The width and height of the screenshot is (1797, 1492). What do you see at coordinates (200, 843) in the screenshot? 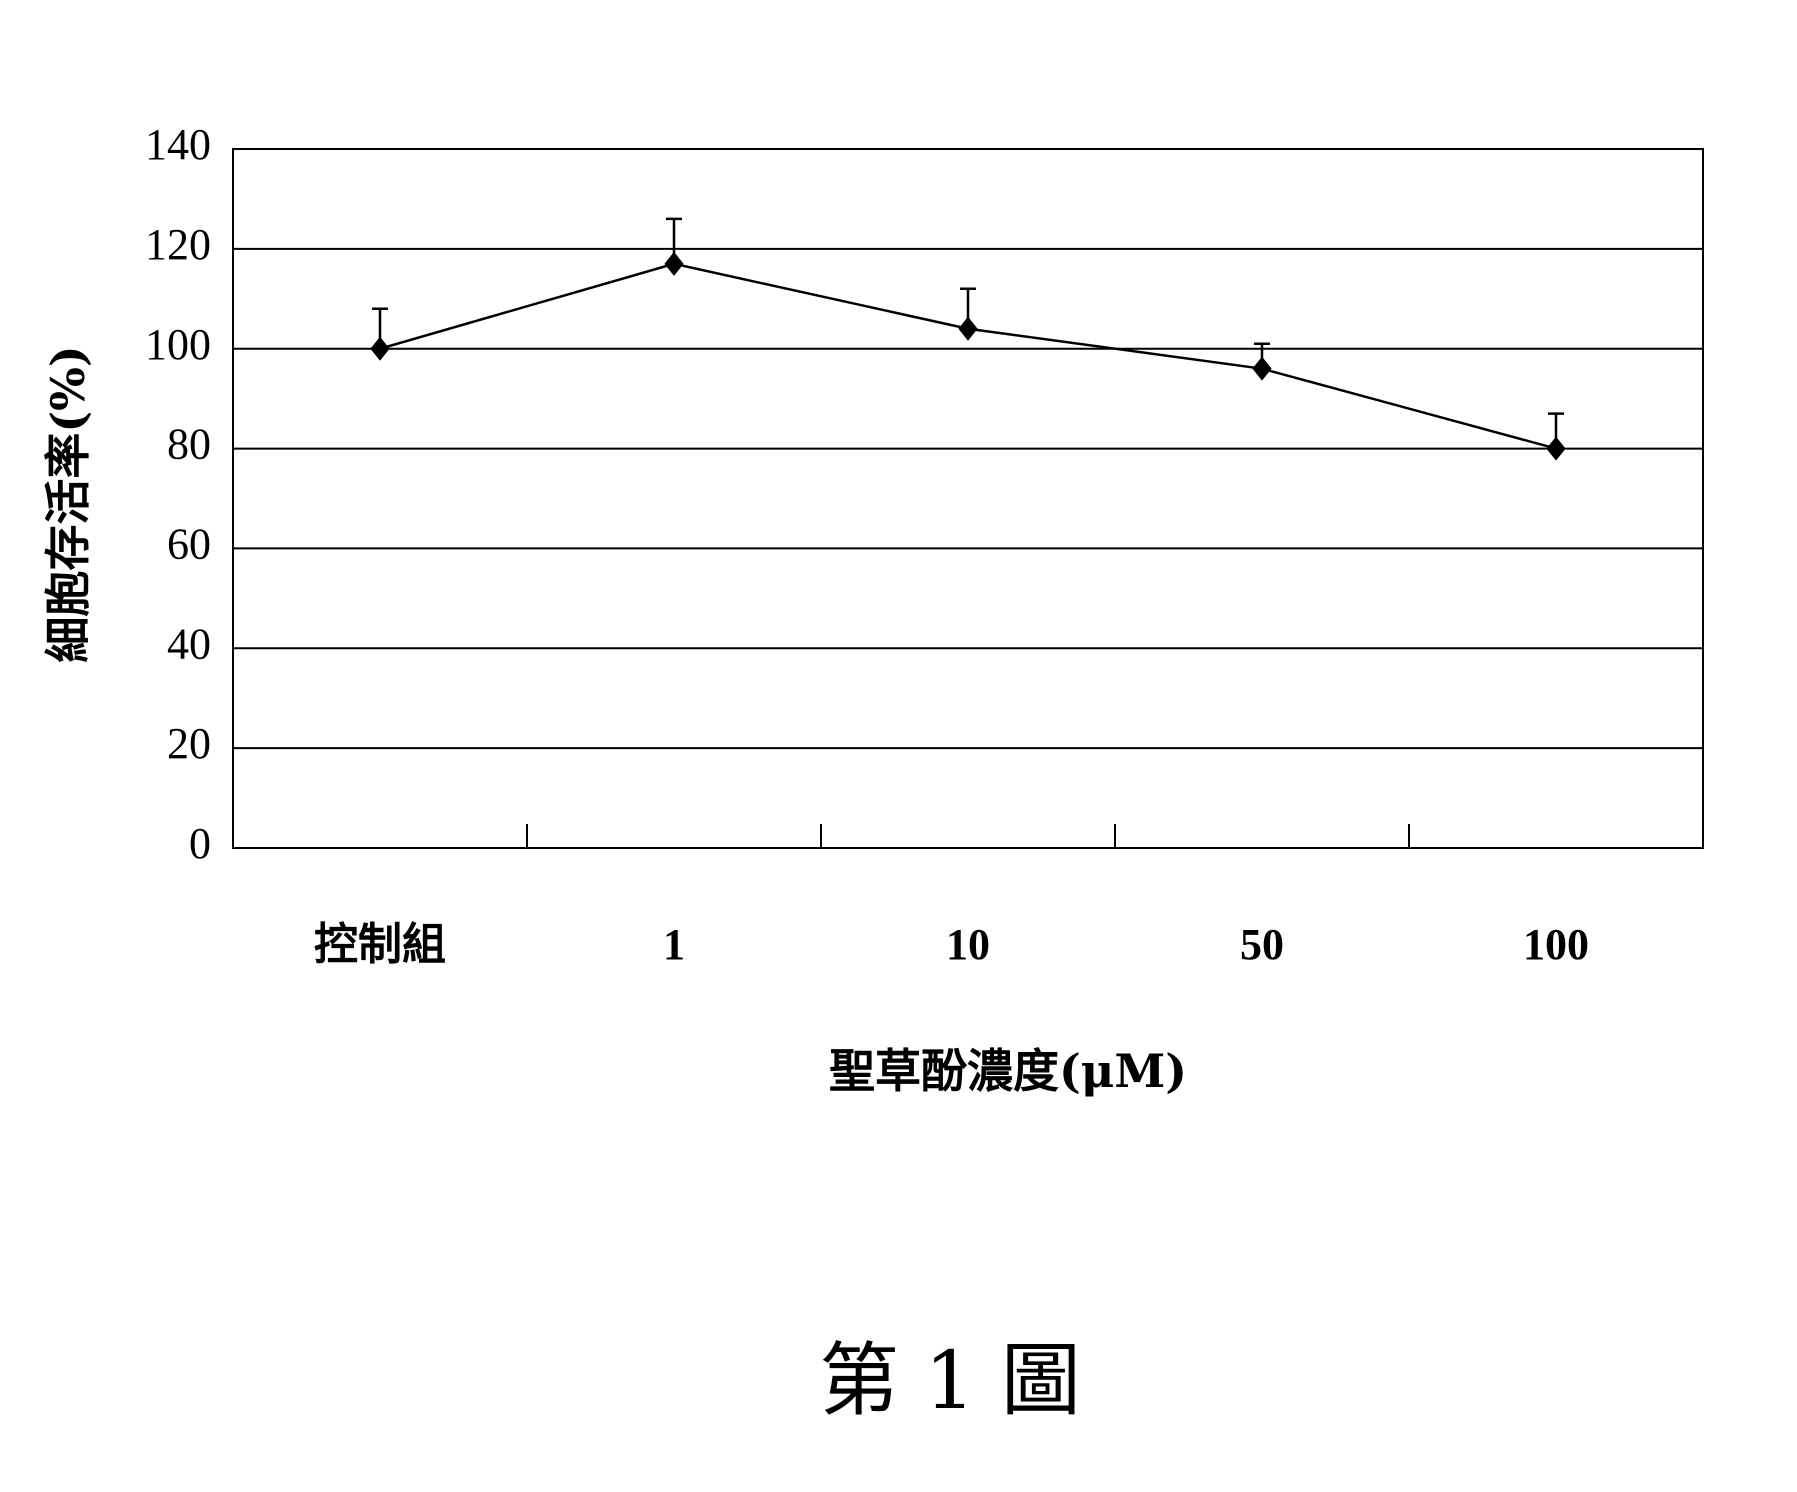
I see `y-tick-label: 0` at bounding box center [200, 843].